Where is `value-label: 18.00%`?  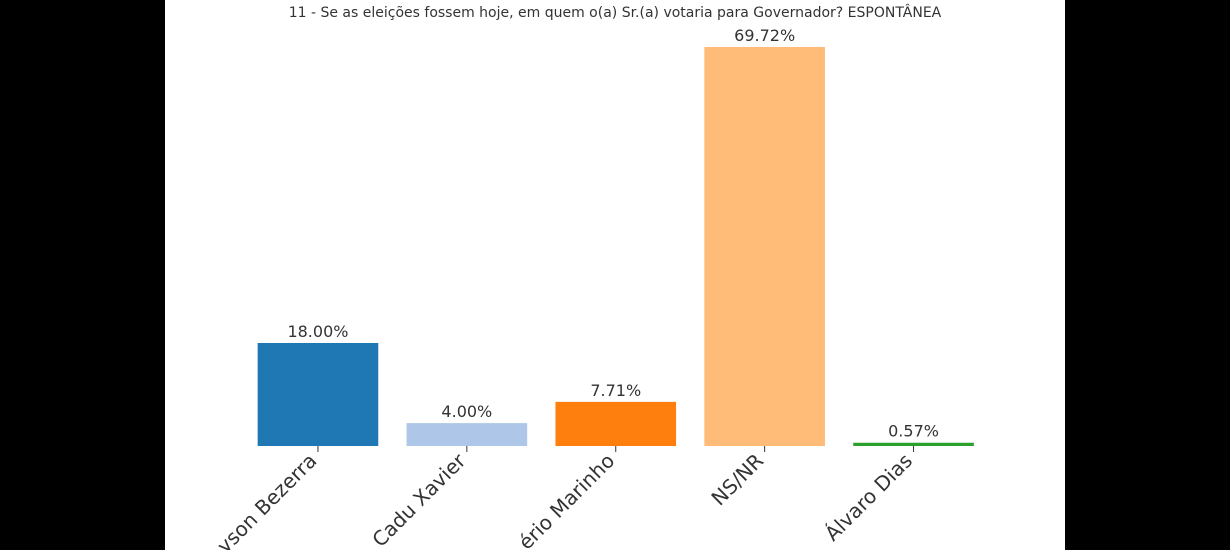
value-label: 18.00% is located at coordinates (317, 331).